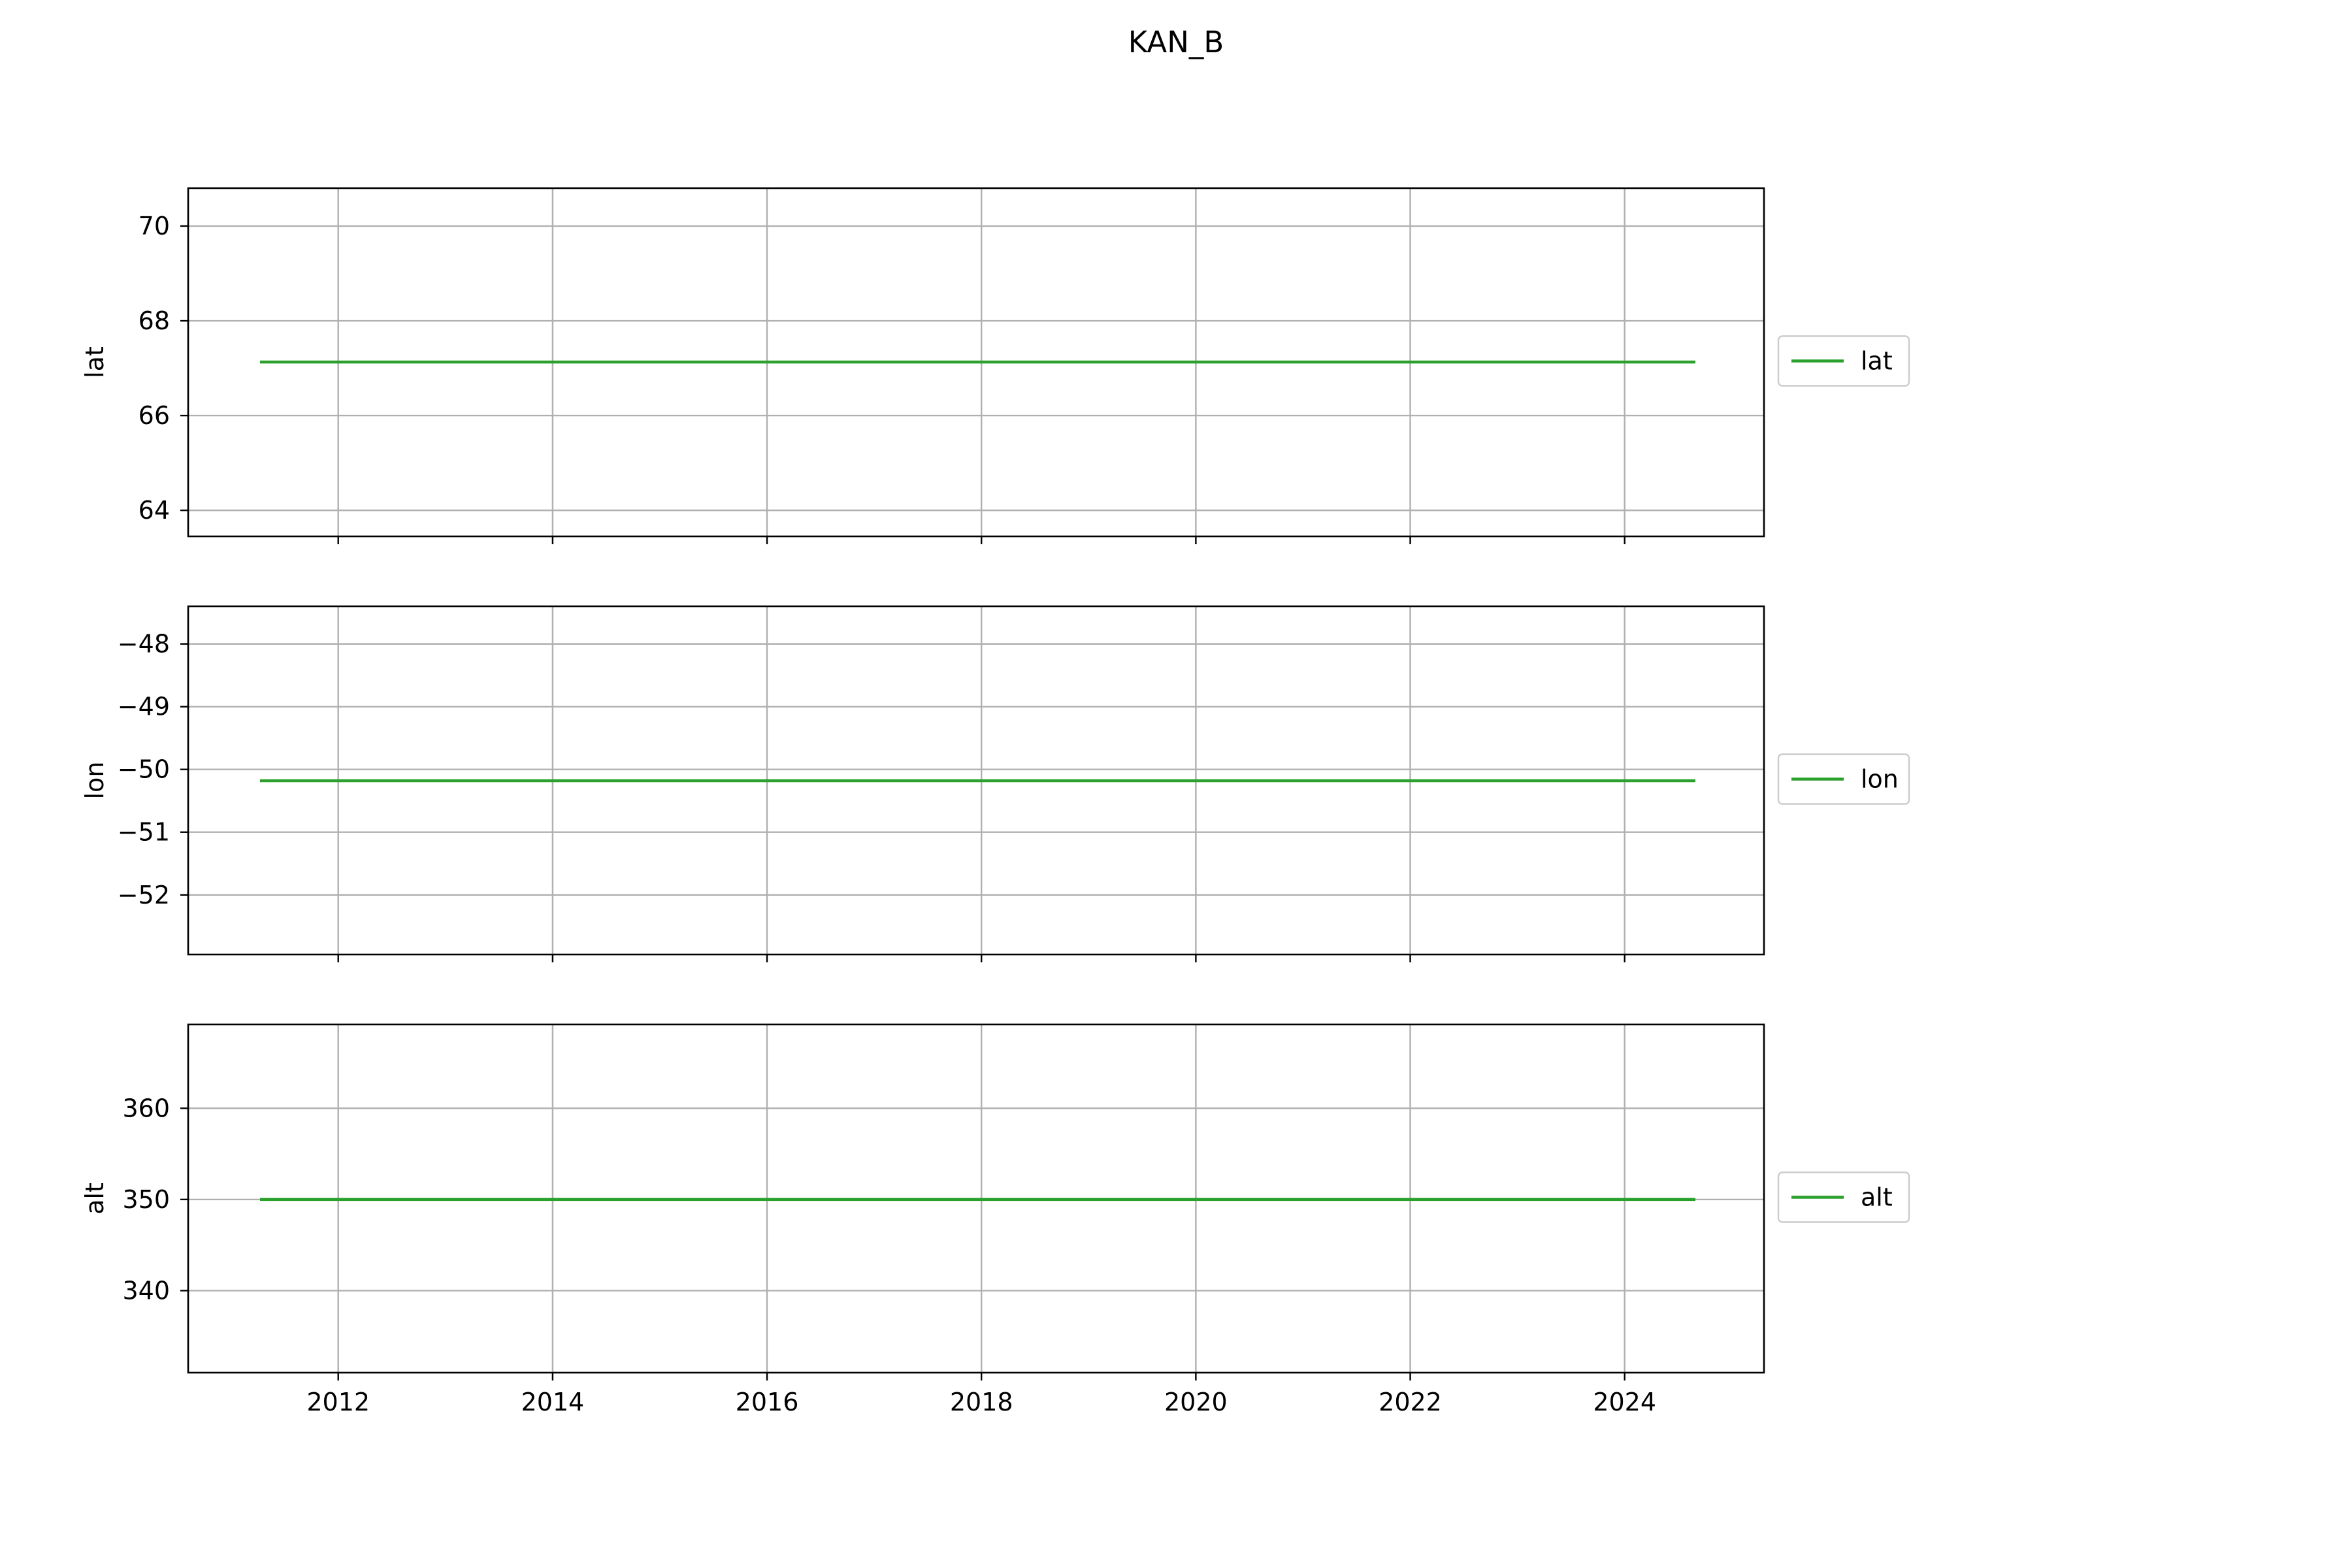 This screenshot has height=1568, width=2352. I want to click on figure-title: KAN_B, so click(1176, 42).